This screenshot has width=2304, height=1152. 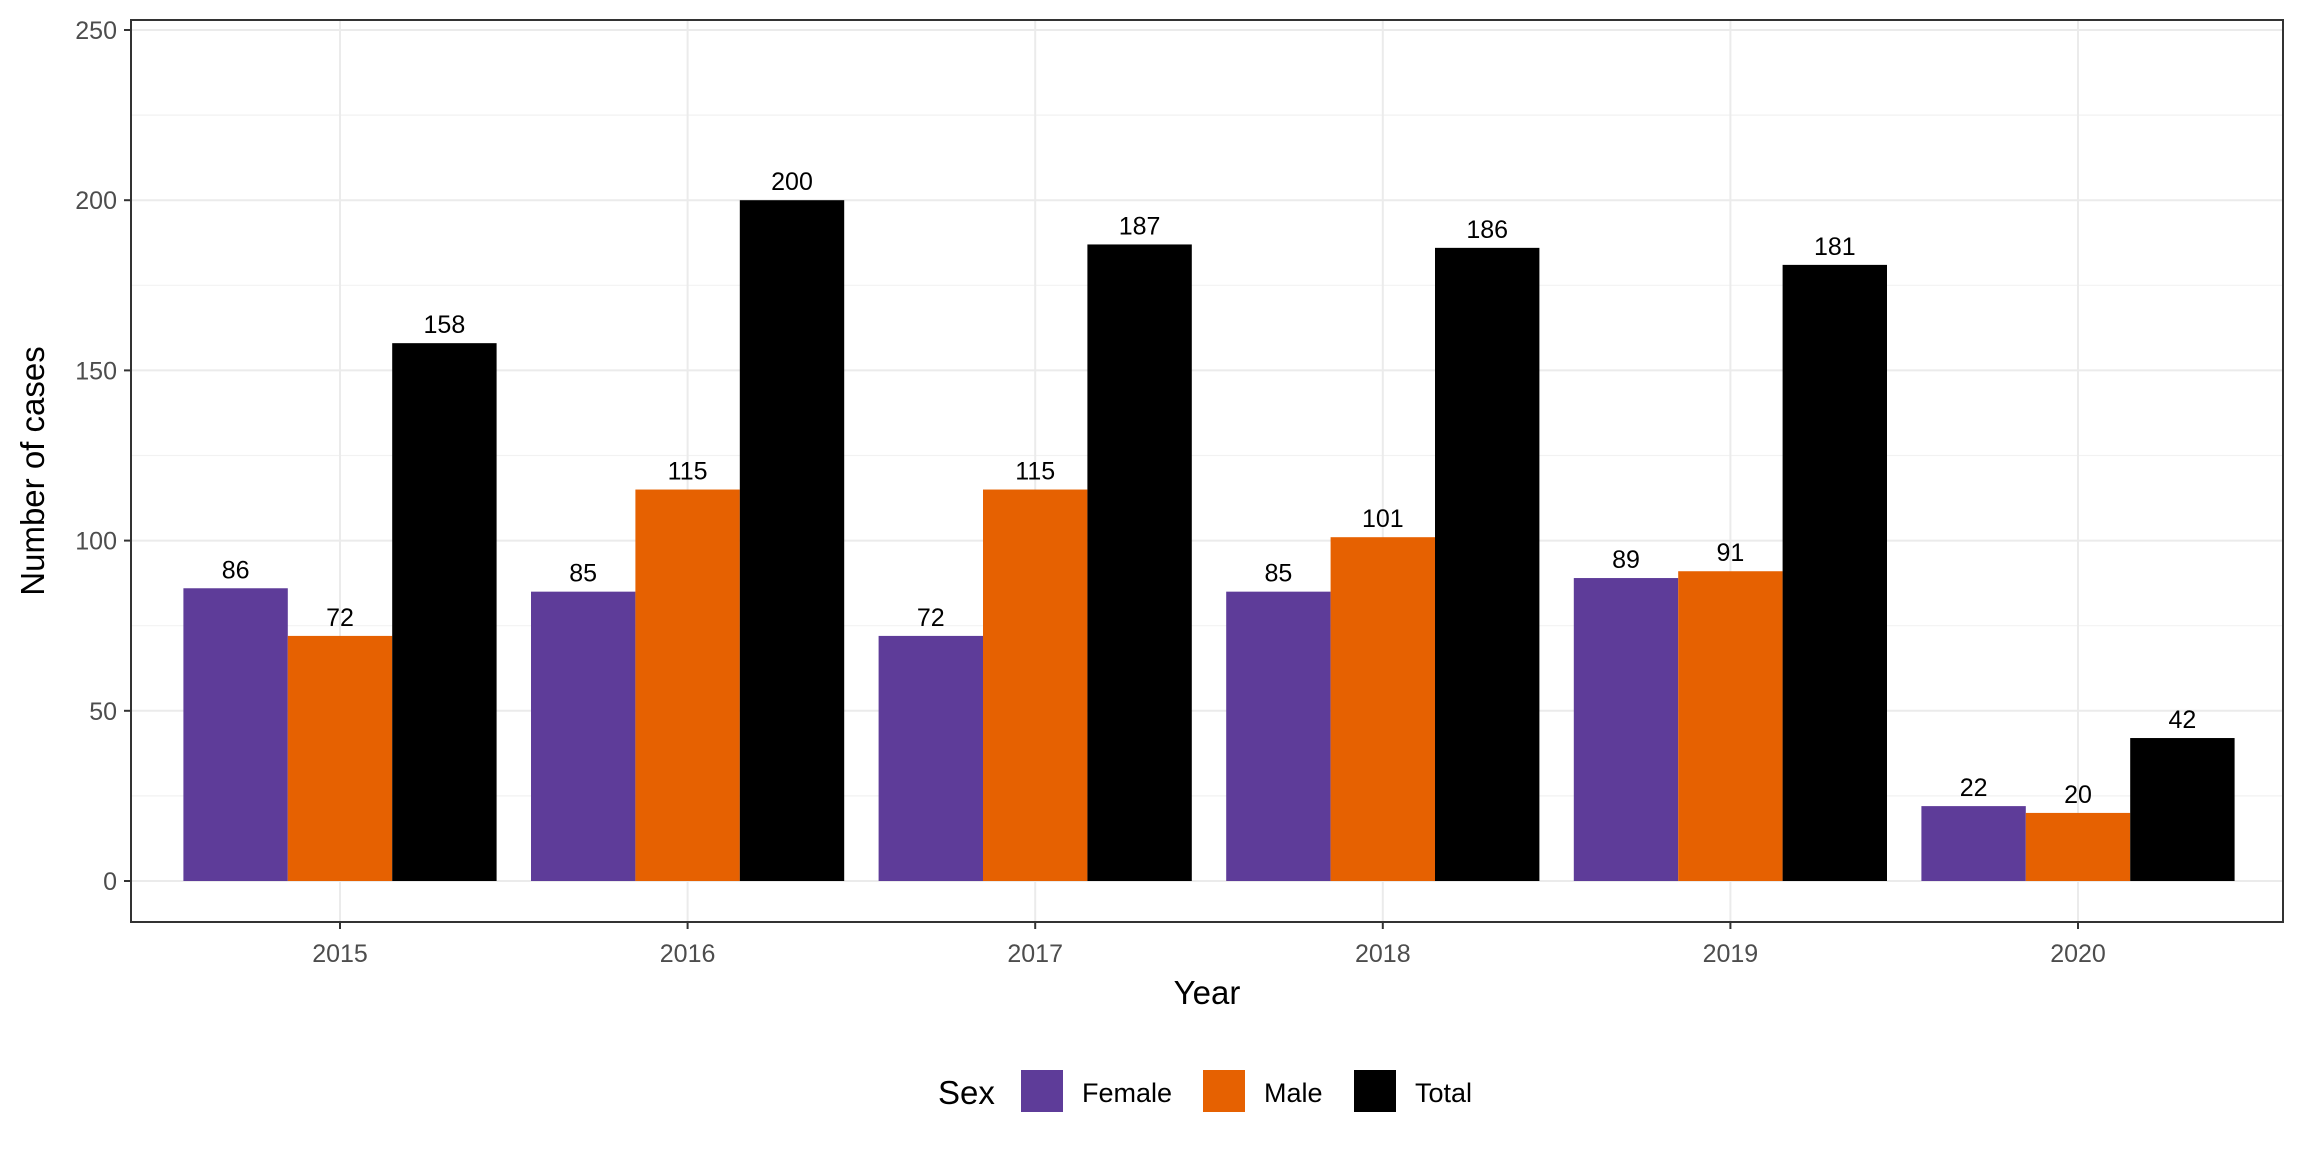 What do you see at coordinates (2078, 795) in the screenshot?
I see `data-label-male-2020: 20` at bounding box center [2078, 795].